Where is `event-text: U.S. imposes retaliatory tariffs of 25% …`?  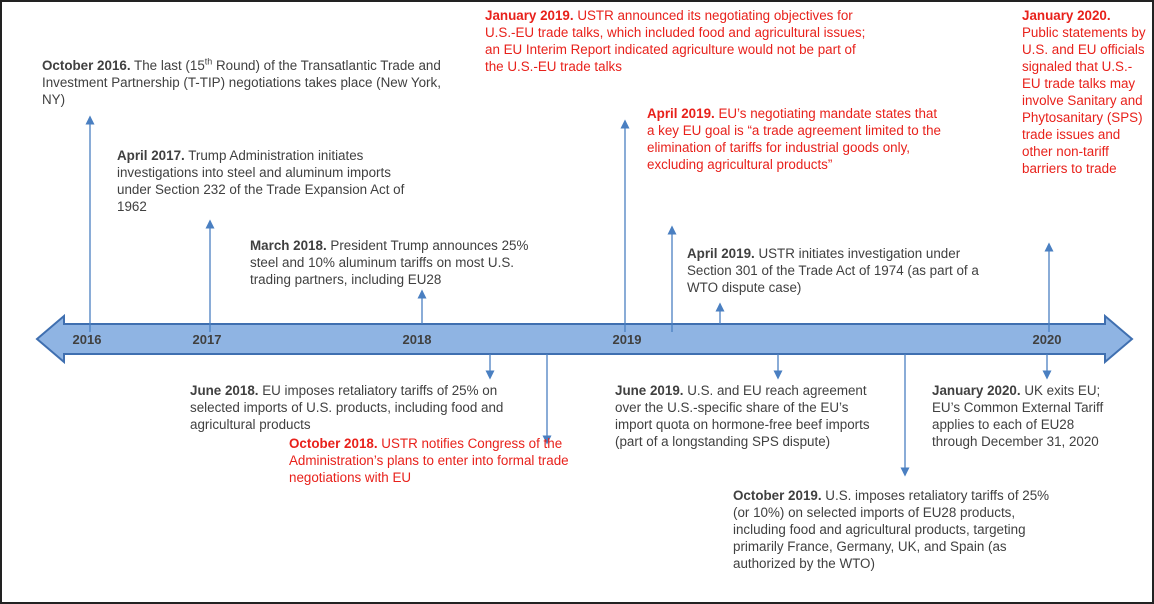 event-text: U.S. imposes retaliatory tariffs of 25% … is located at coordinates (891, 529).